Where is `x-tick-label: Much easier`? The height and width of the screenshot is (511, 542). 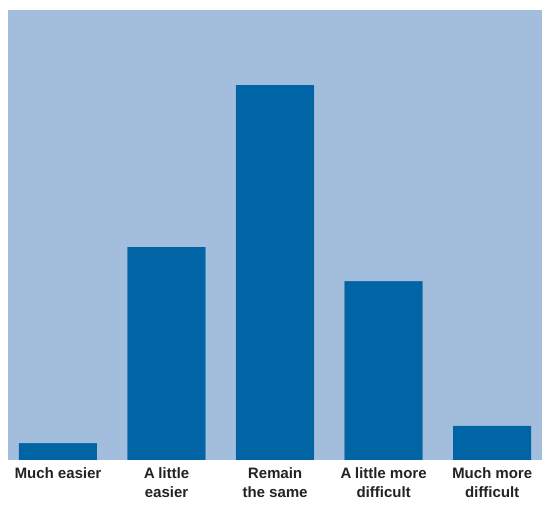 x-tick-label: Much easier is located at coordinates (58, 473).